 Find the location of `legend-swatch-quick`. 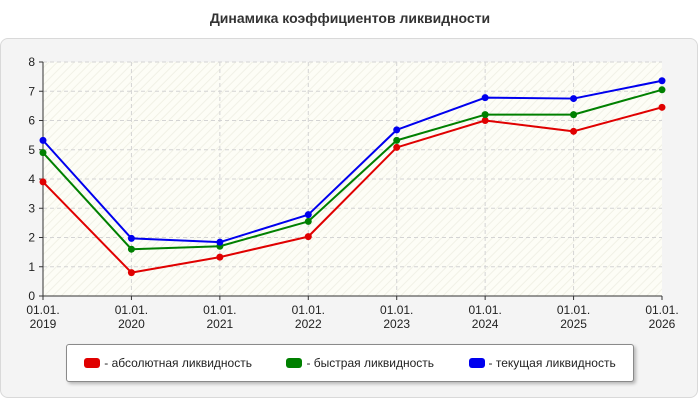

legend-swatch-quick is located at coordinates (294, 363).